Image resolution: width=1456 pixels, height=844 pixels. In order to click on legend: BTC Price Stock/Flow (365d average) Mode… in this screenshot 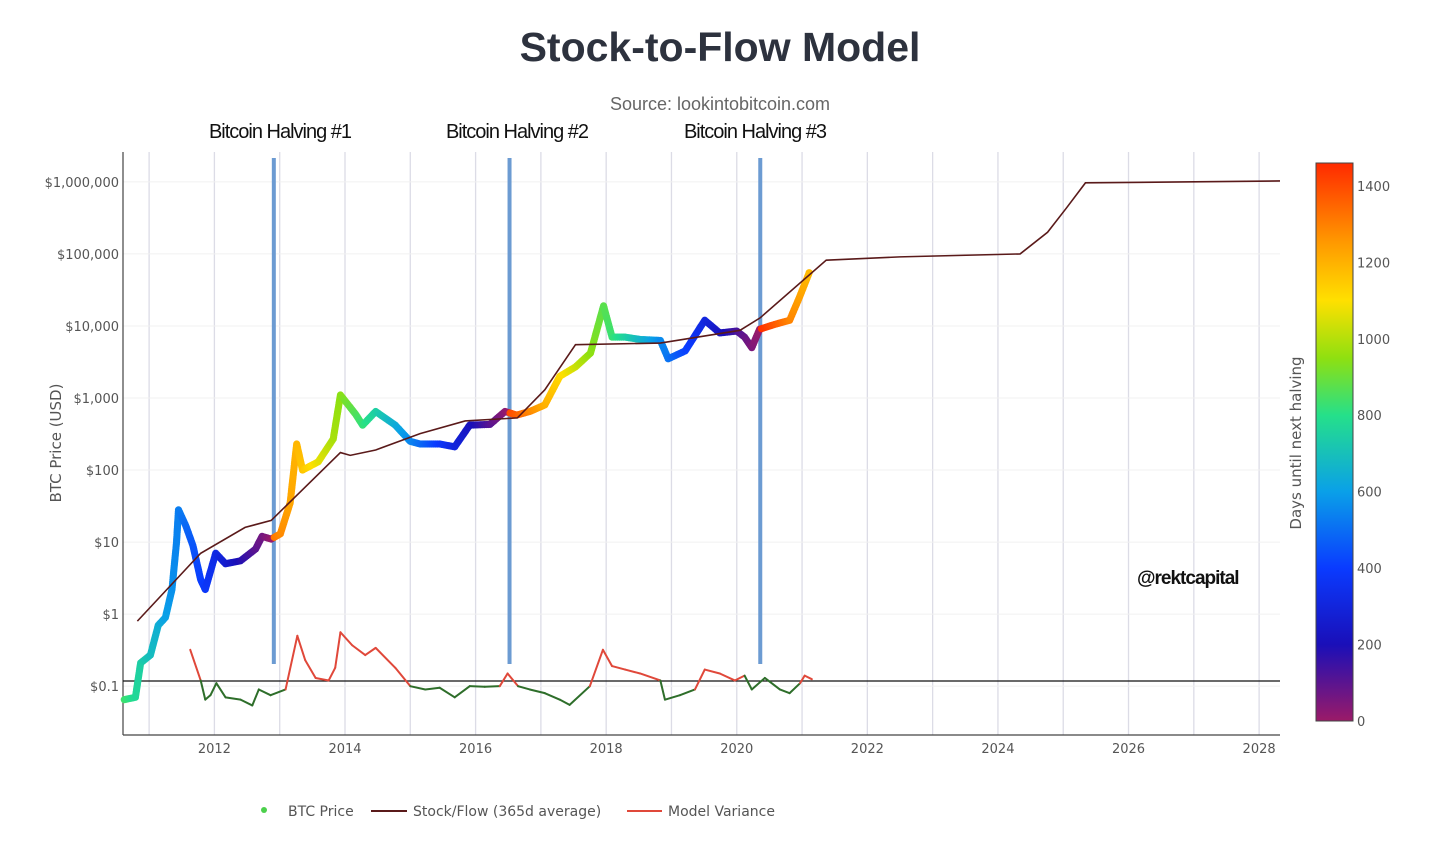, I will do `click(518, 812)`.